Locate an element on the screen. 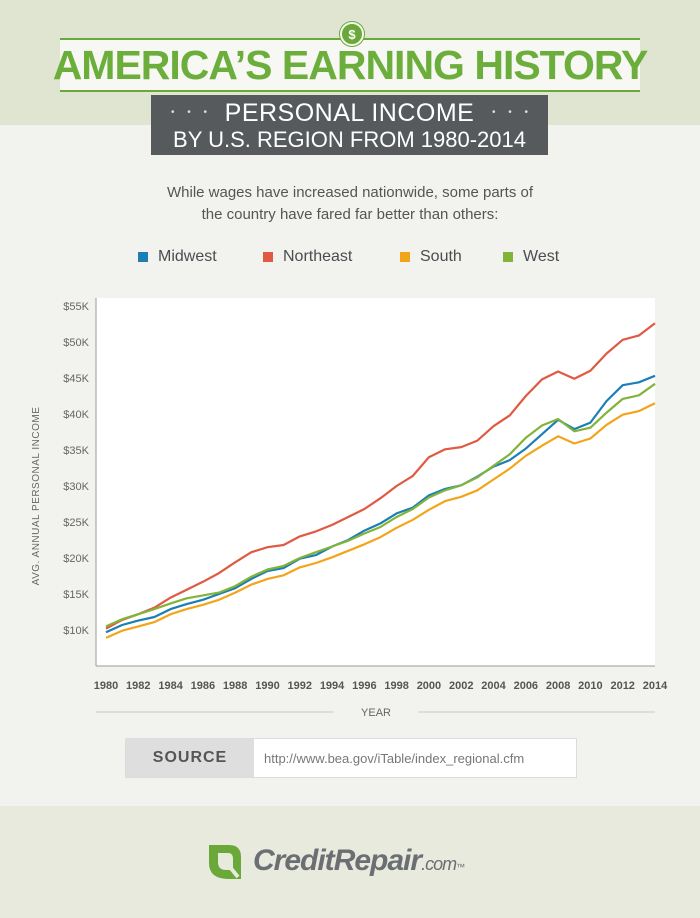 Image resolution: width=700 pixels, height=918 pixels. x-tick-label: 1986 is located at coordinates (203, 686).